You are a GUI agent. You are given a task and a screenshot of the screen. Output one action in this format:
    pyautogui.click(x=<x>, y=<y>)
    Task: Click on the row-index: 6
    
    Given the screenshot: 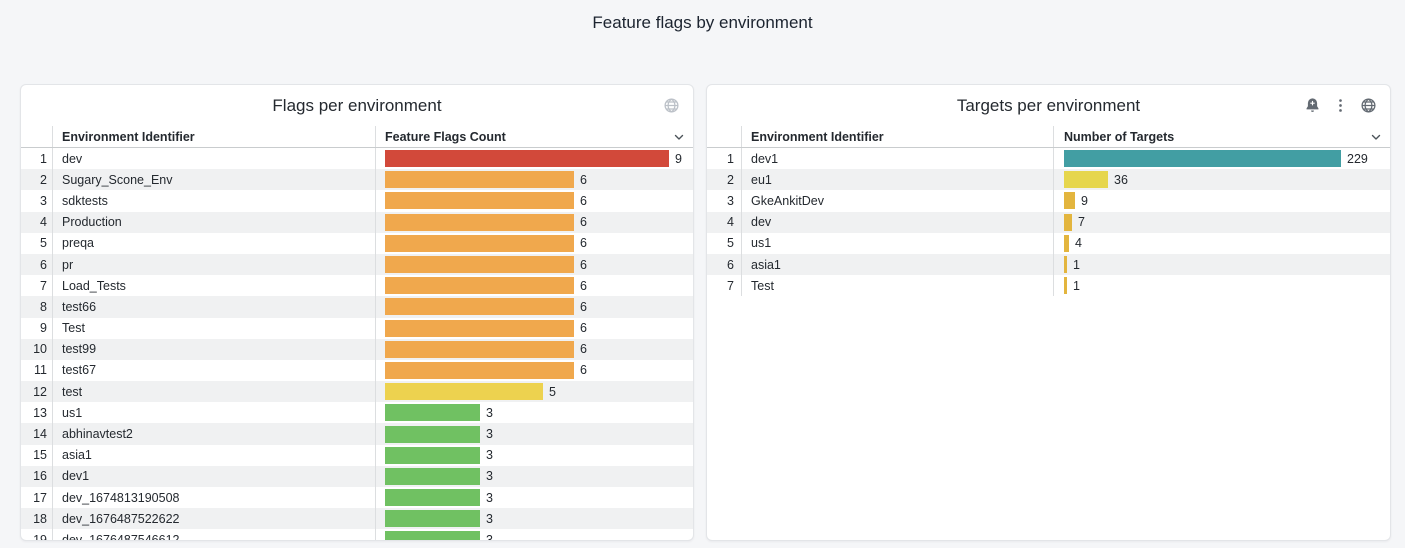 What is the action you would take?
    pyautogui.click(x=37, y=264)
    